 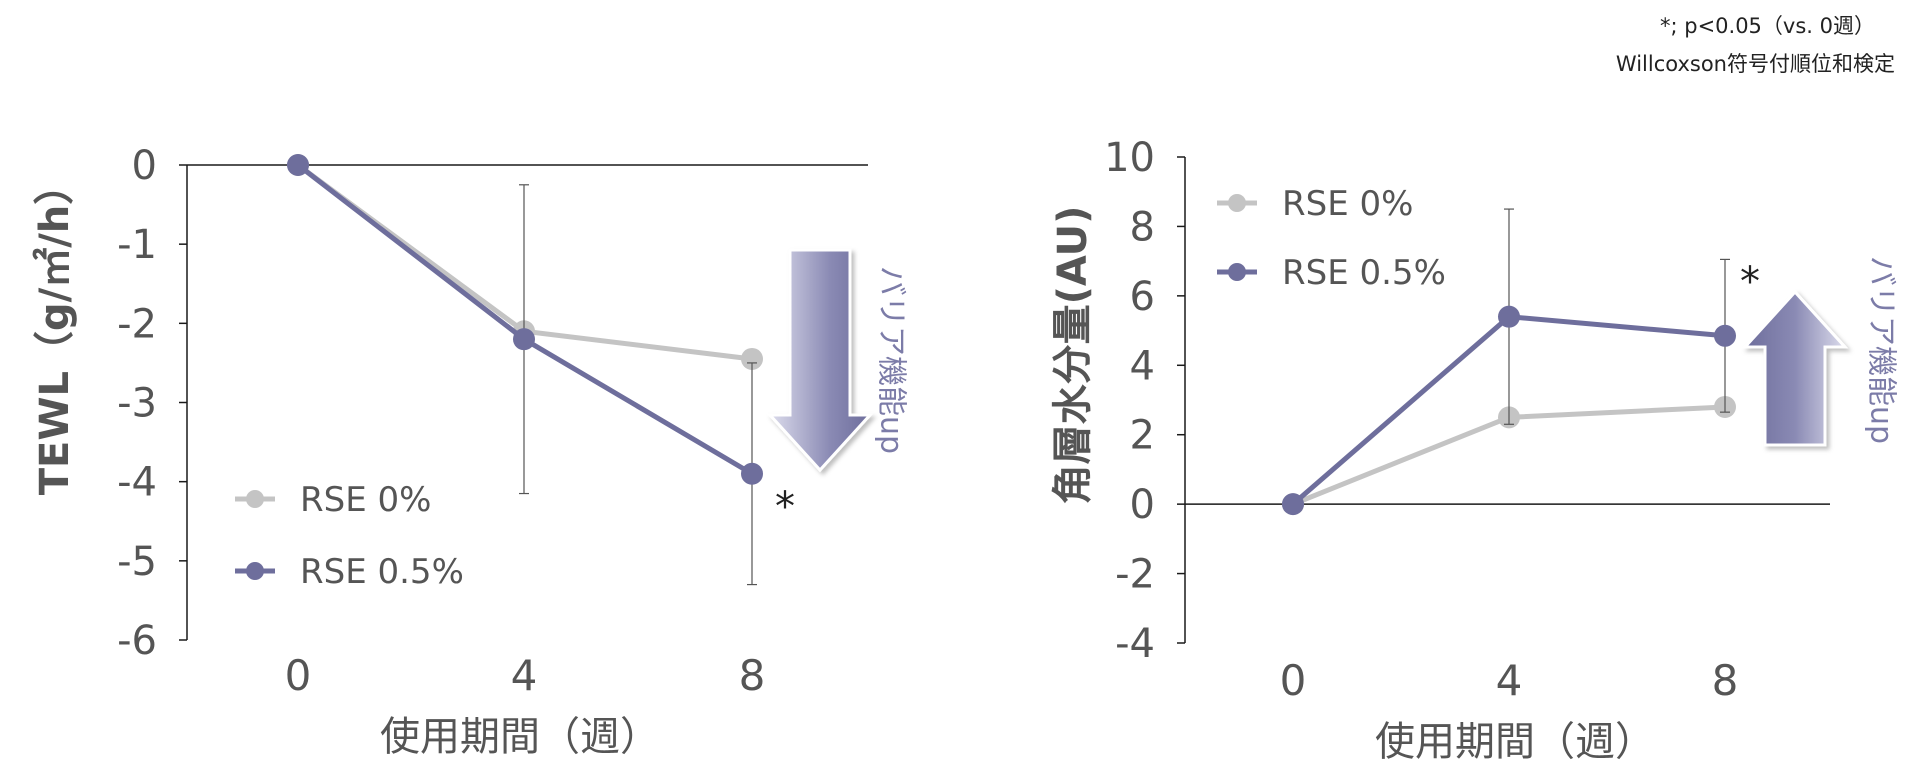 I want to click on footnote-significance: *; p<0.05（vs. 0週）, so click(x=1767, y=26).